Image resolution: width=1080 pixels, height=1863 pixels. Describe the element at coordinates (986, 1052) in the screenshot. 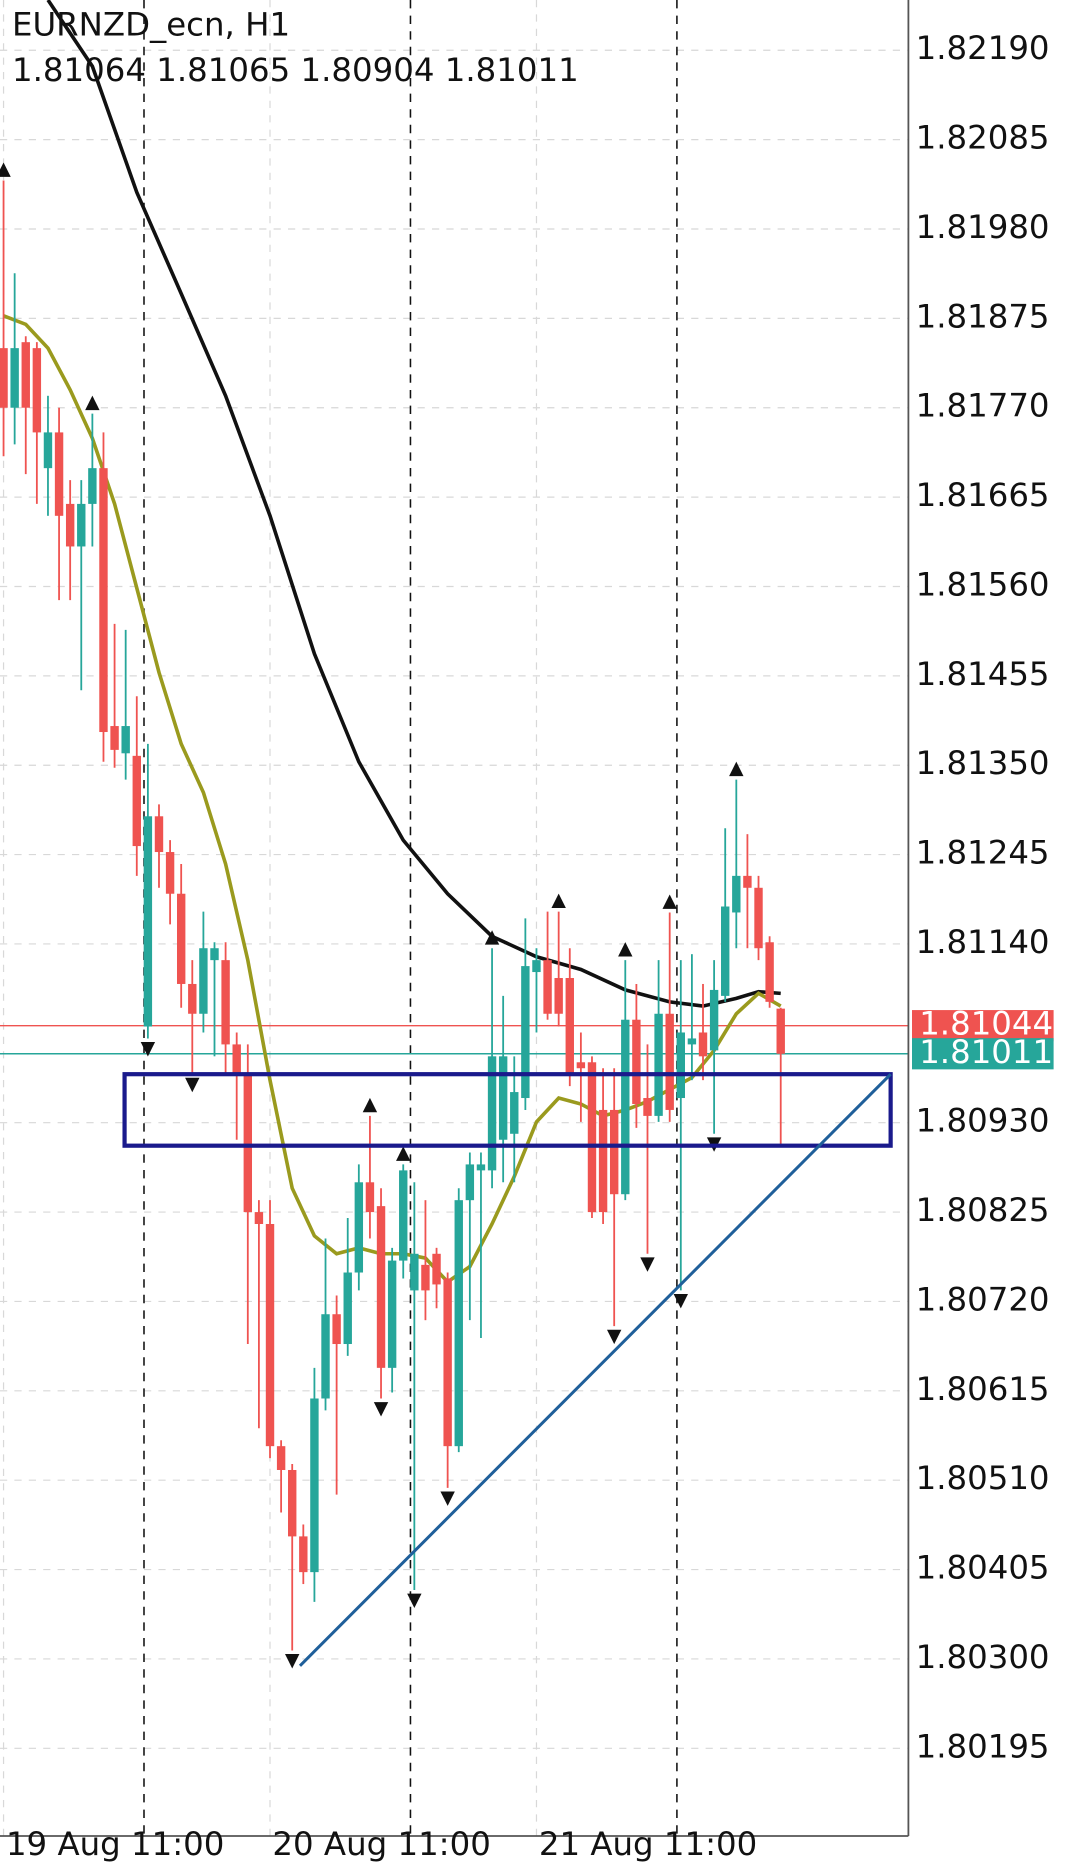

I see `bid-price-label: 1.81011` at that location.